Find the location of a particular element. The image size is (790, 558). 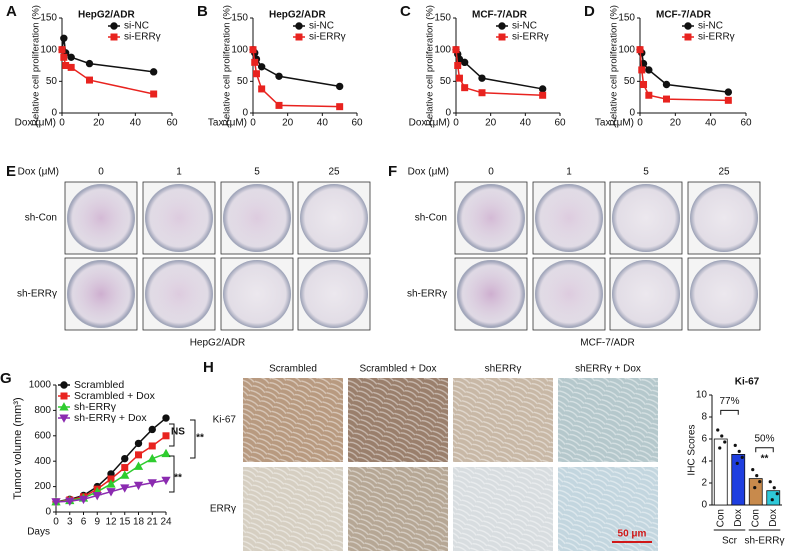

dose: 5 is located at coordinates (646, 172).